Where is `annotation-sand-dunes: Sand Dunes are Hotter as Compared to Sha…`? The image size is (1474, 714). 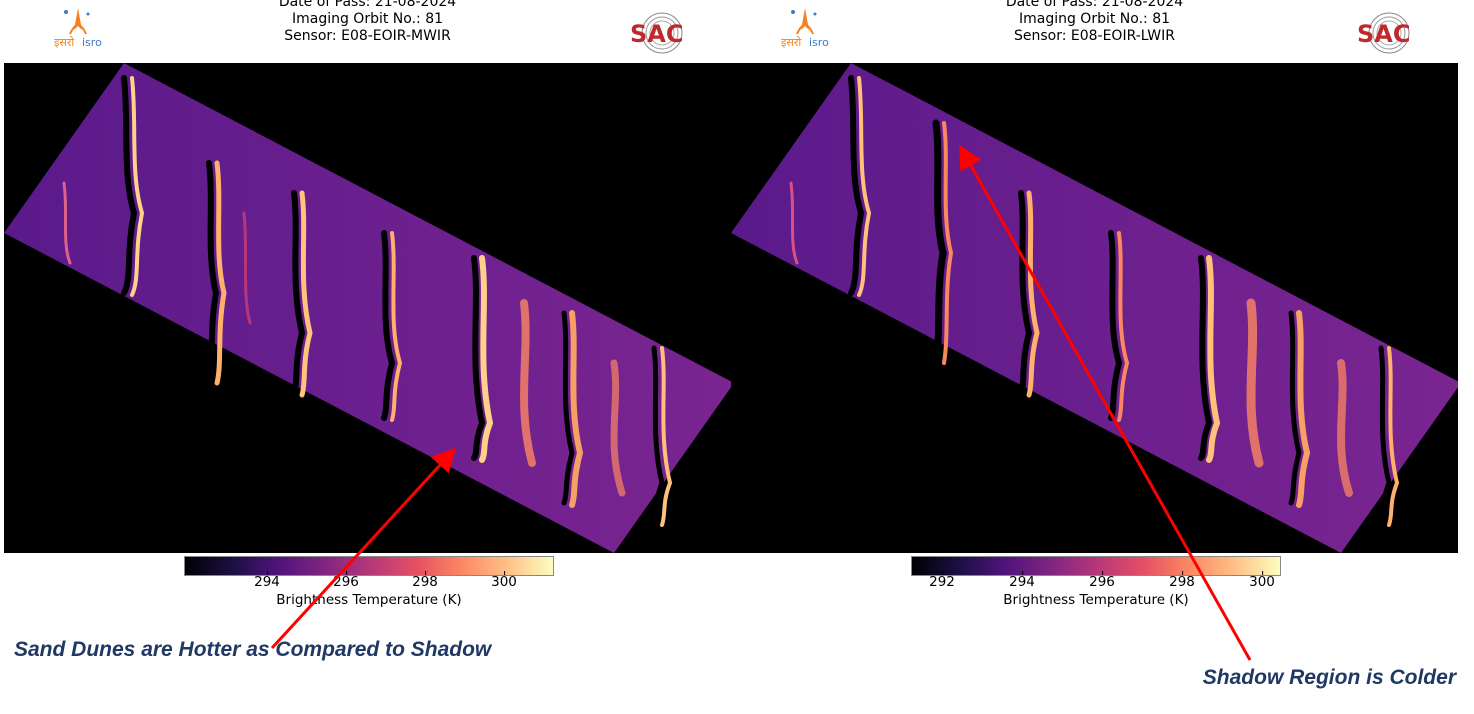 annotation-sand-dunes: Sand Dunes are Hotter as Compared to Sha… is located at coordinates (253, 649).